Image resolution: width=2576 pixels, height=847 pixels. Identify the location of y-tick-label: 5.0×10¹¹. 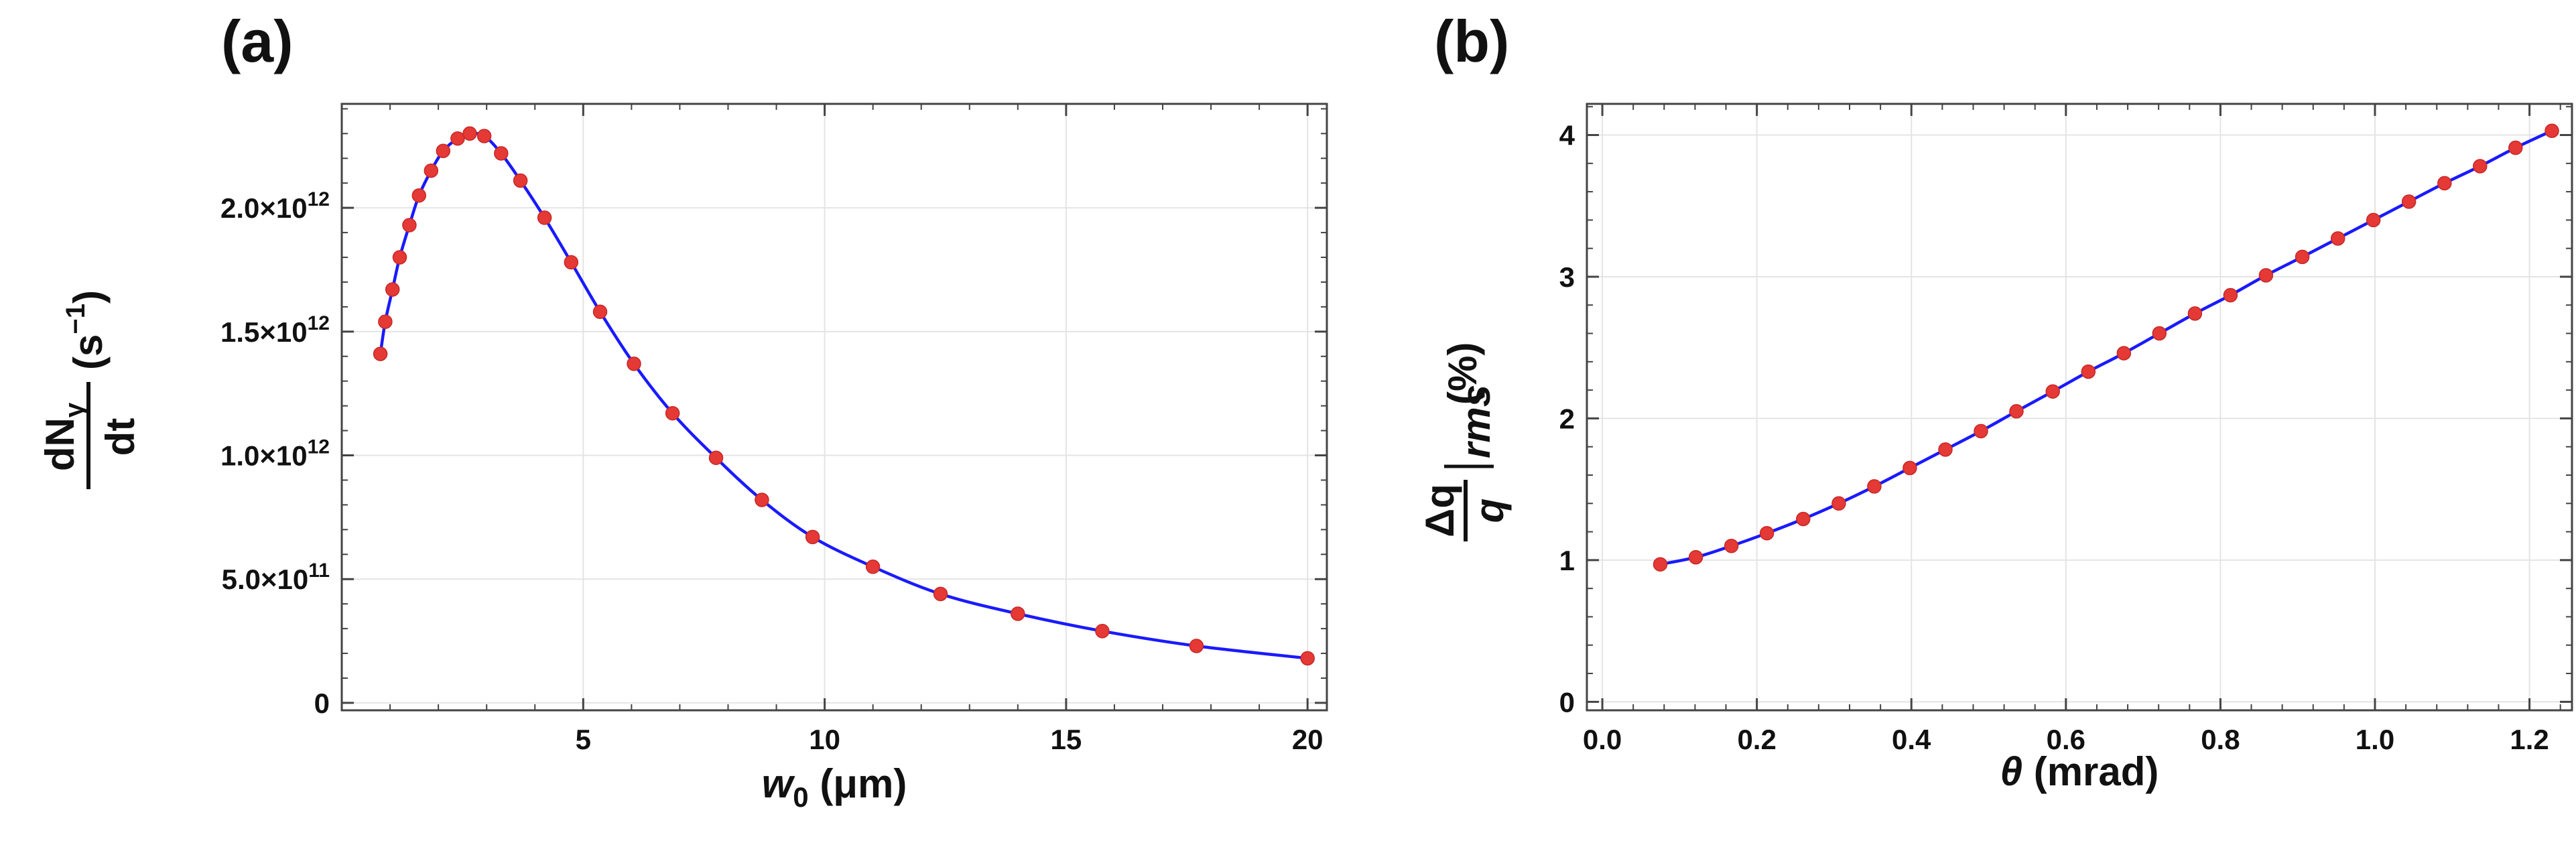
(276, 577).